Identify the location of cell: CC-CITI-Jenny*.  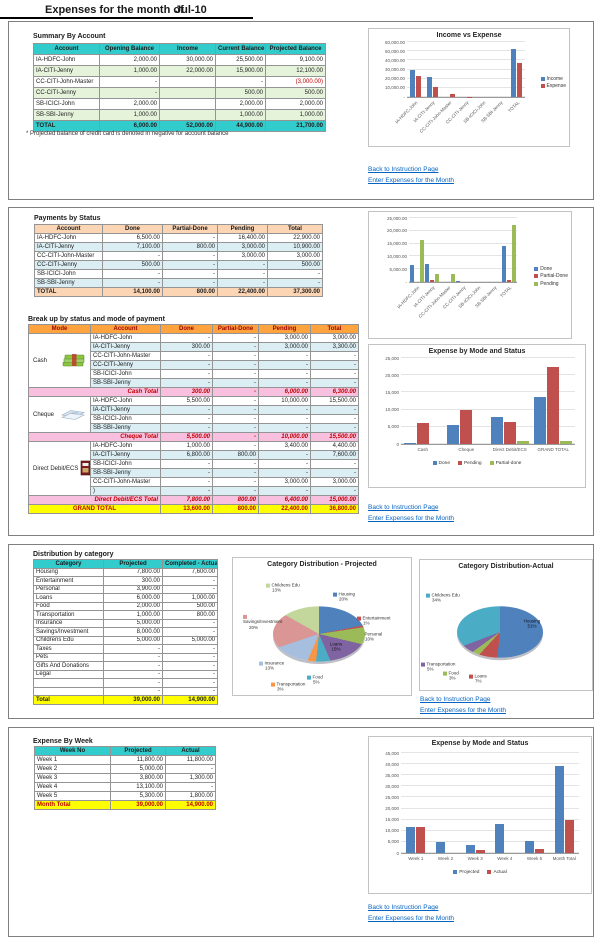
(66, 93).